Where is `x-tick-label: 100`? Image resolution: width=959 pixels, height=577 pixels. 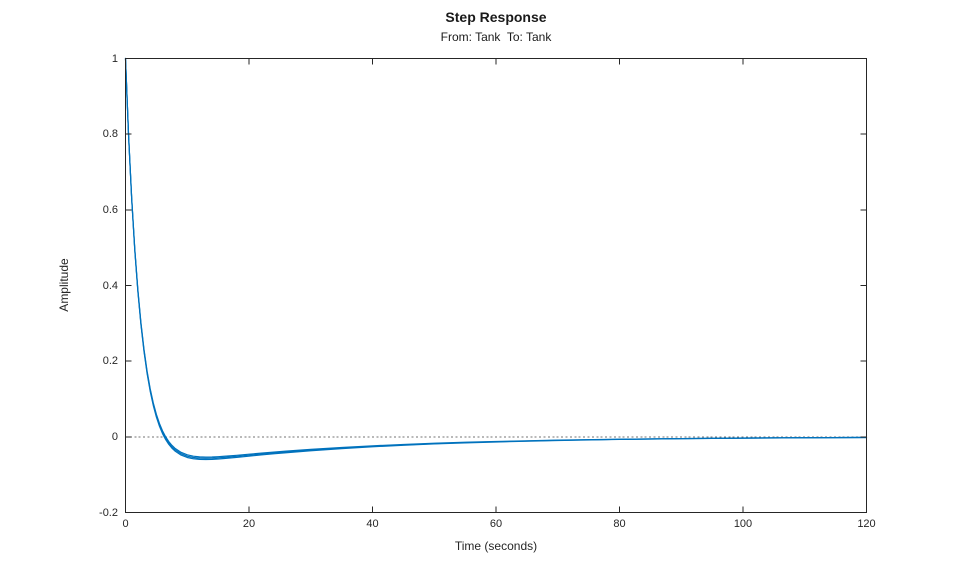
x-tick-label: 100 is located at coordinates (743, 524).